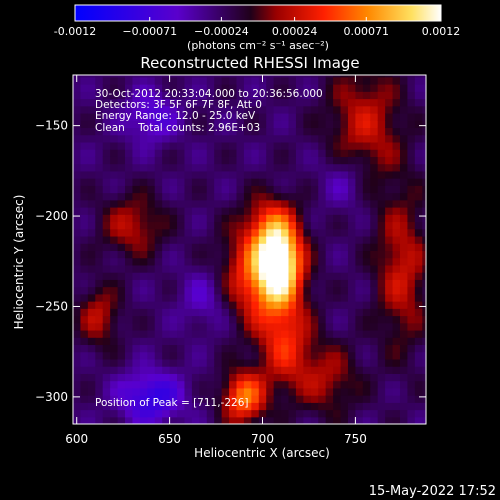 This screenshot has height=500, width=500. What do you see at coordinates (149, 31) in the screenshot?
I see `colorbar-tick-label: −0.00071` at bounding box center [149, 31].